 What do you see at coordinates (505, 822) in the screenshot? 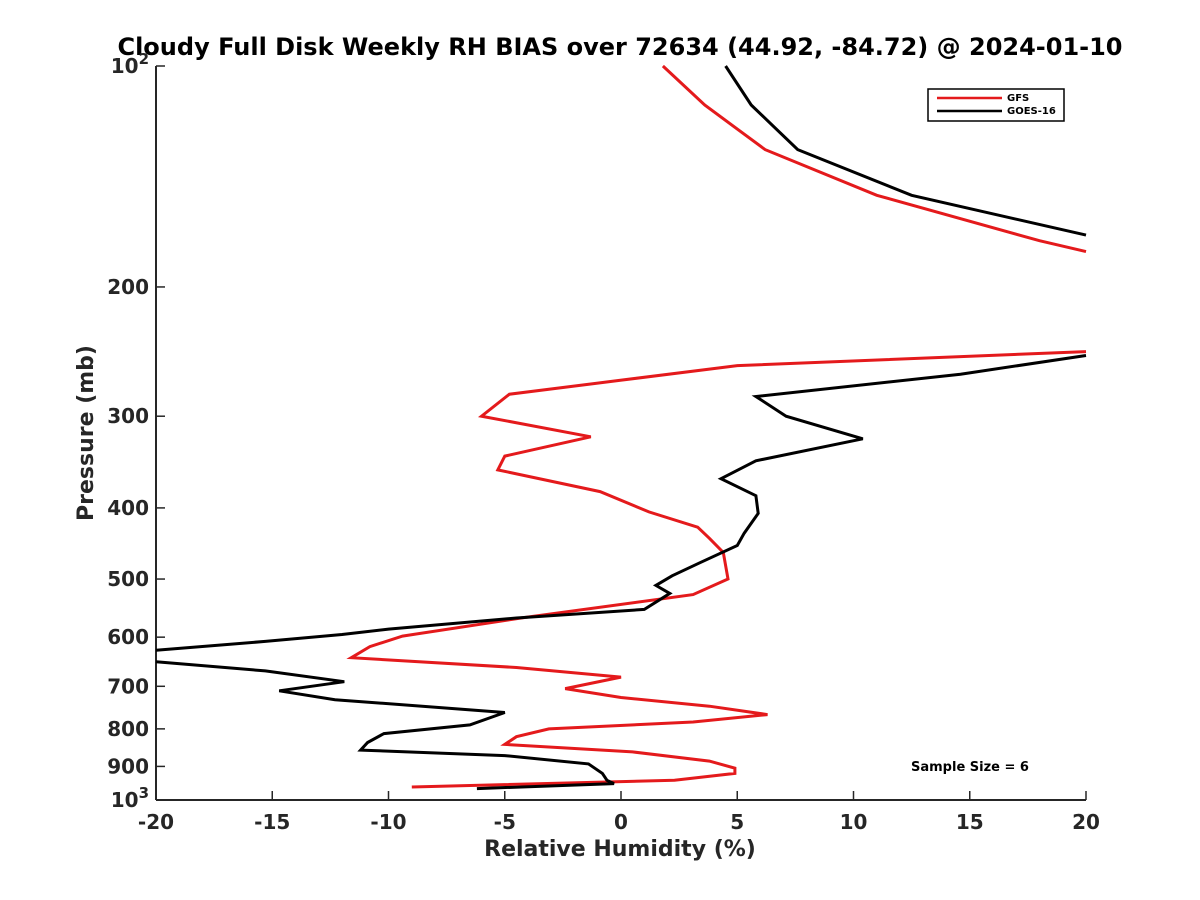
I see `x-tick-label: -5` at bounding box center [505, 822].